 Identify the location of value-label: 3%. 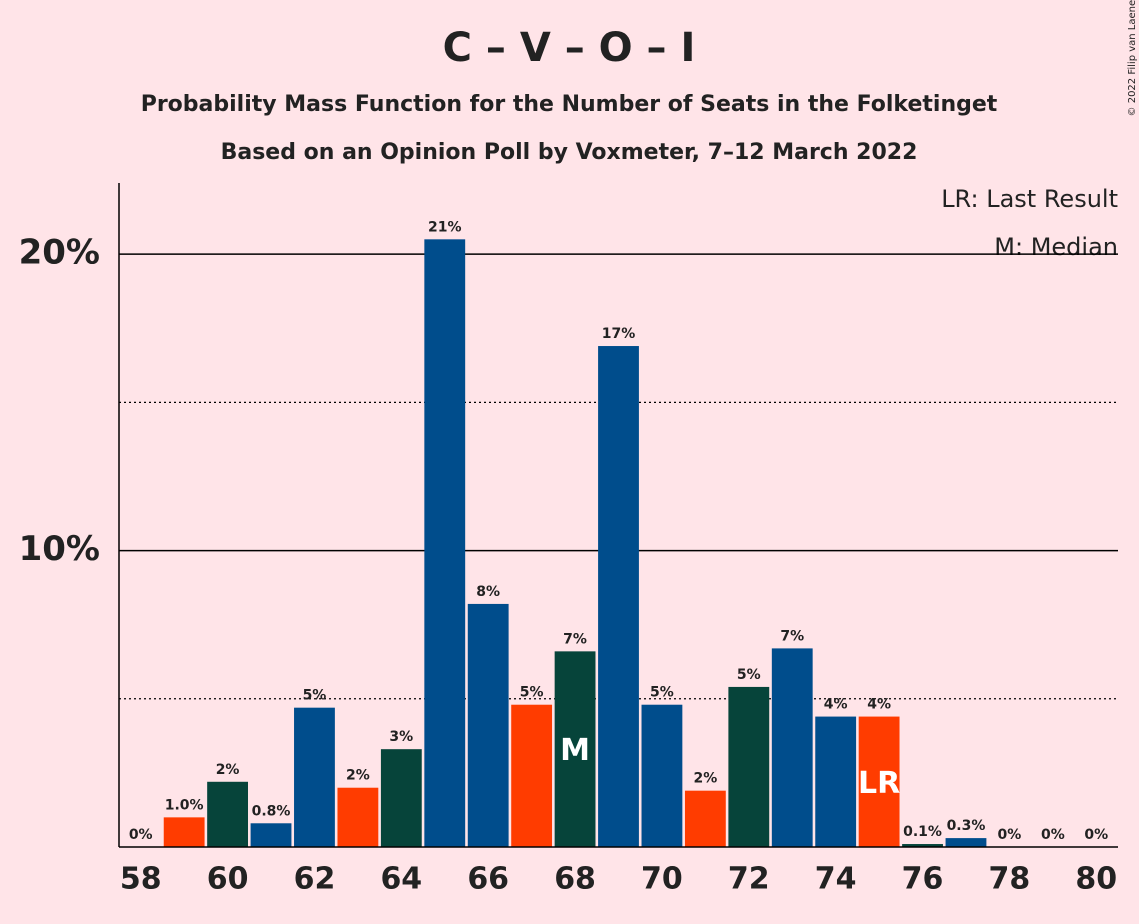
(401, 737).